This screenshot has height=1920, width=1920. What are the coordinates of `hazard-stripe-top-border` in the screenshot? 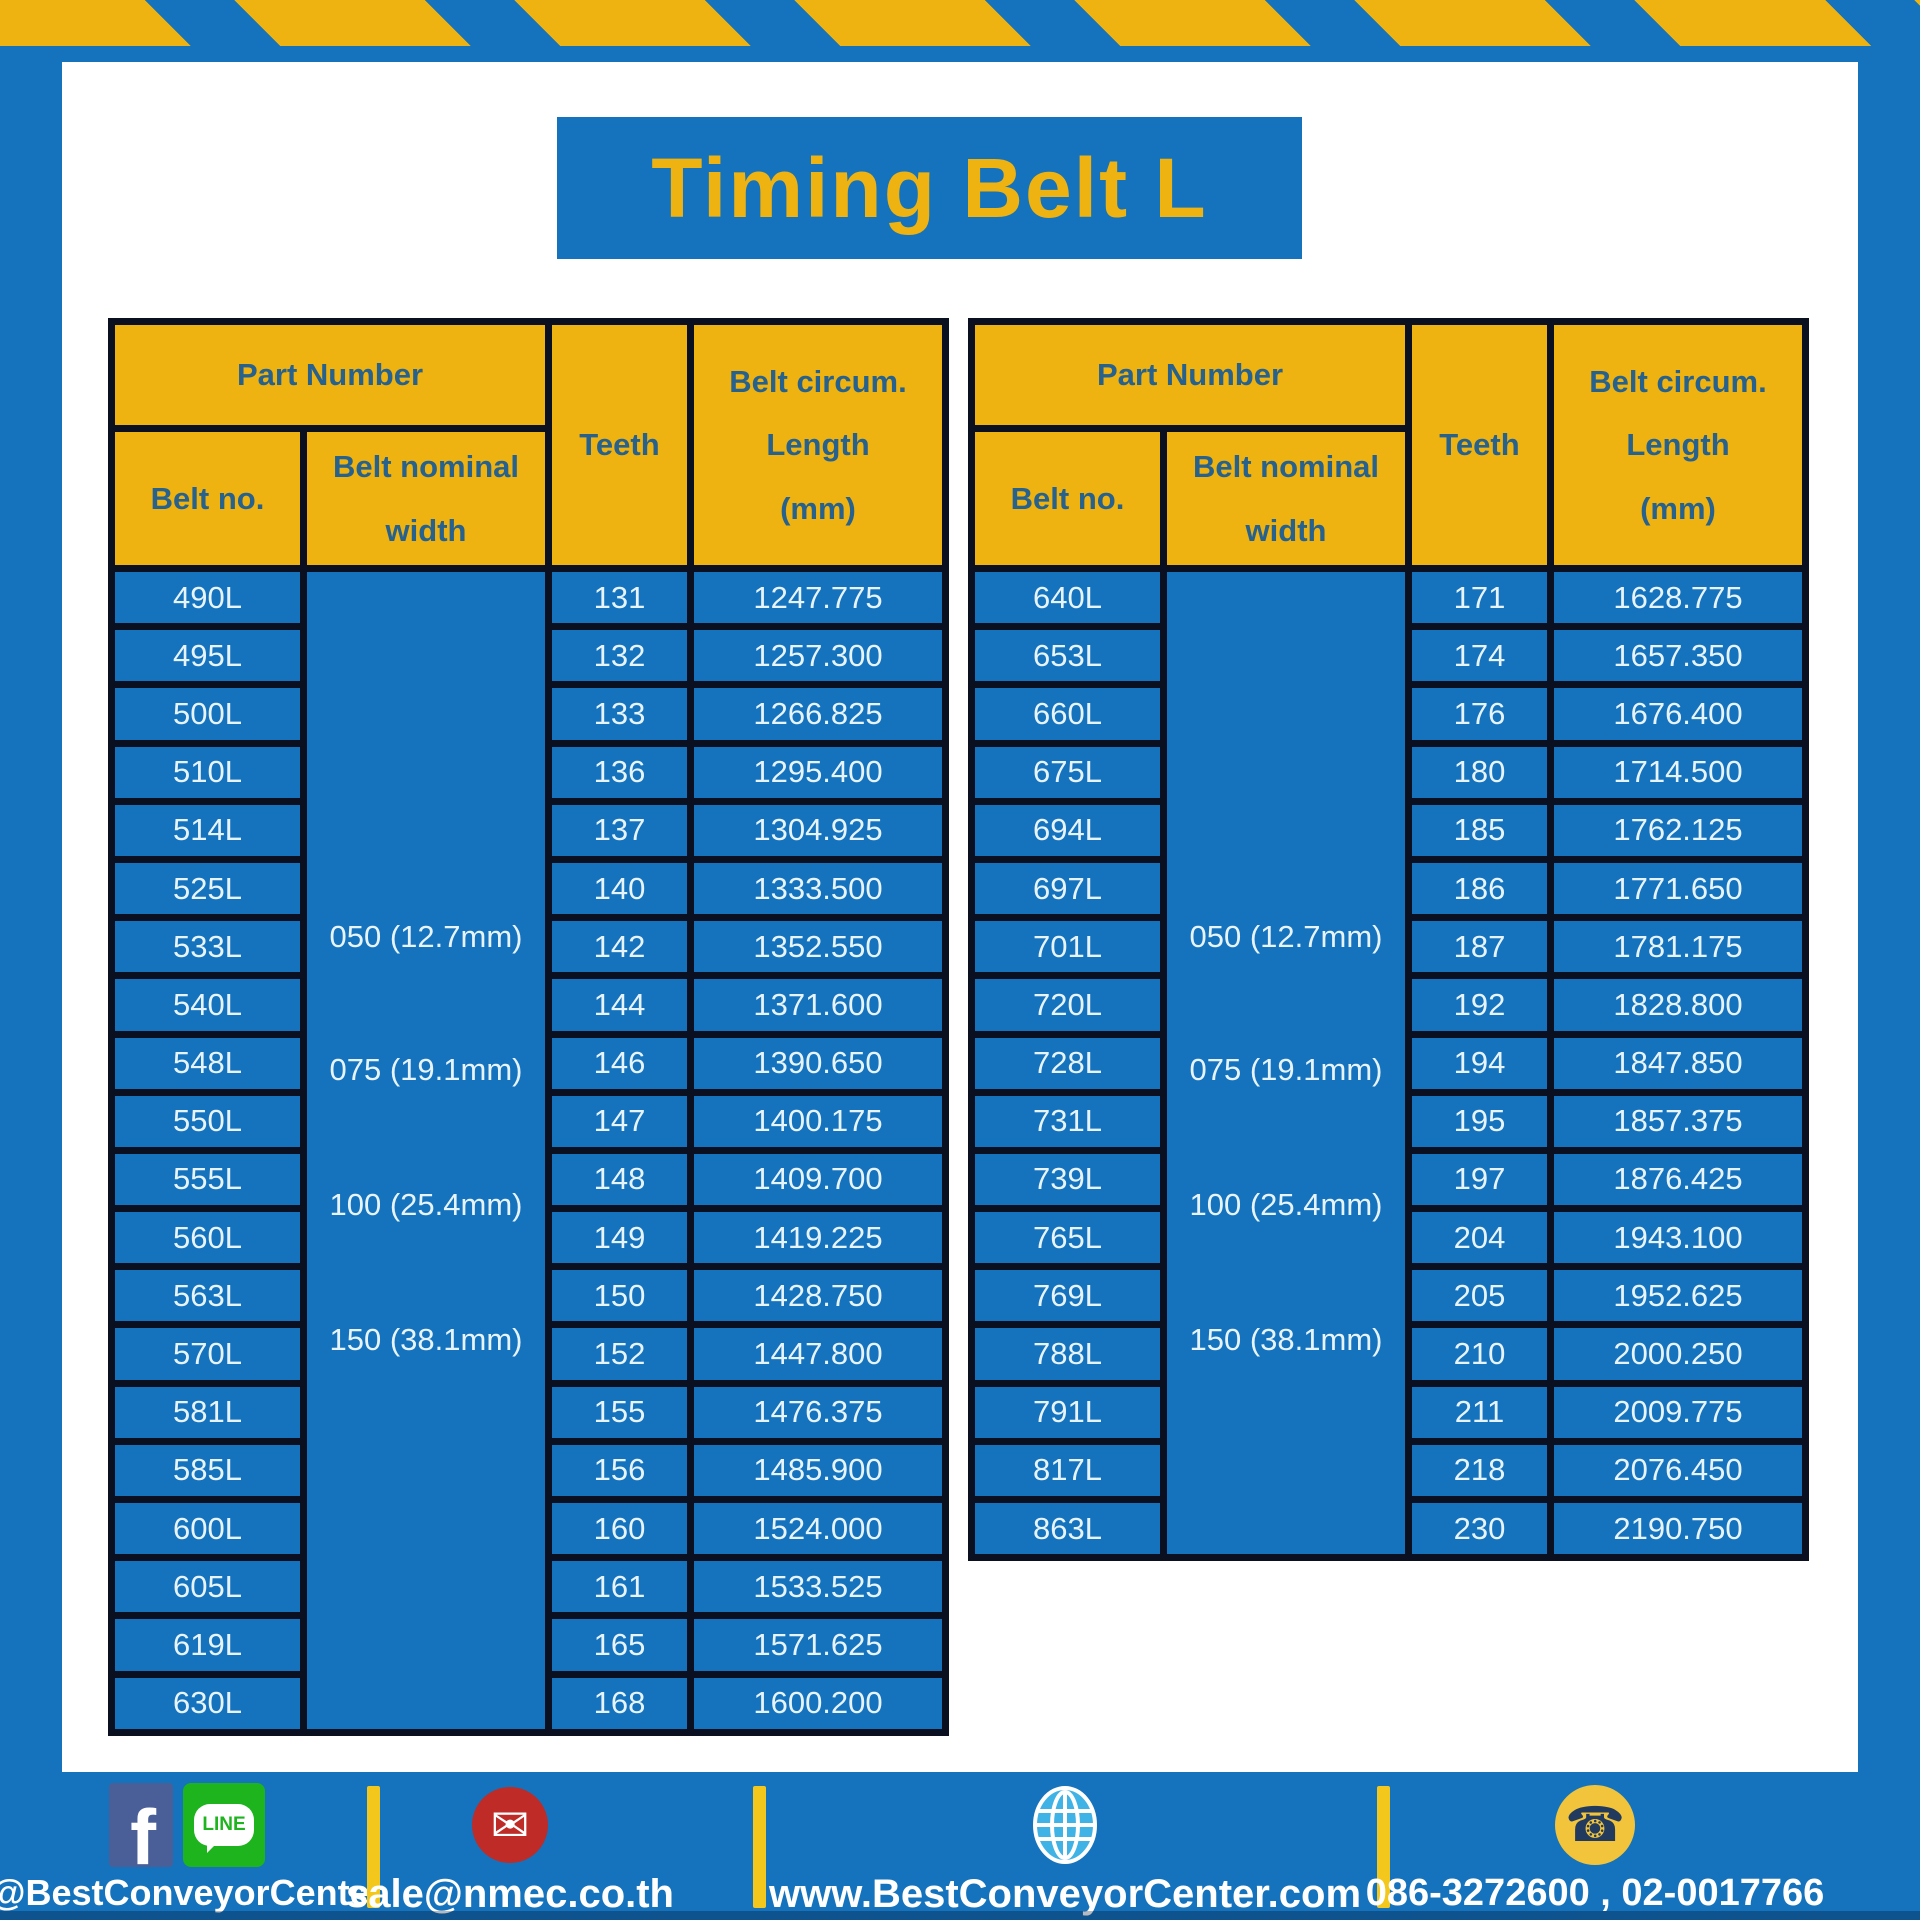 It's located at (960, 31).